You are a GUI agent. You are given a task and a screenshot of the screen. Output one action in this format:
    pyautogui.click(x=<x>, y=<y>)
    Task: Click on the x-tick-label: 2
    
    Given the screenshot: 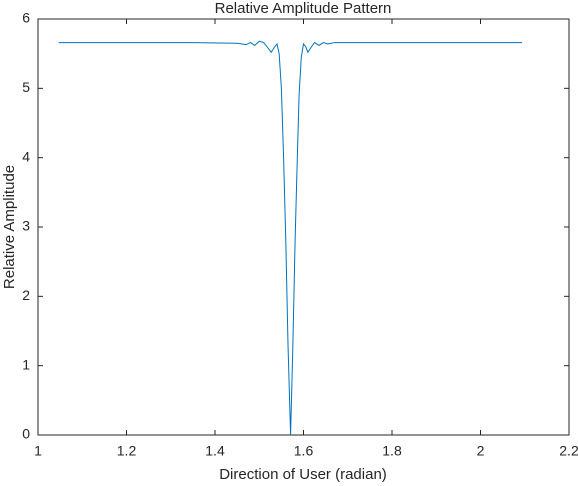 What is the action you would take?
    pyautogui.click(x=481, y=451)
    